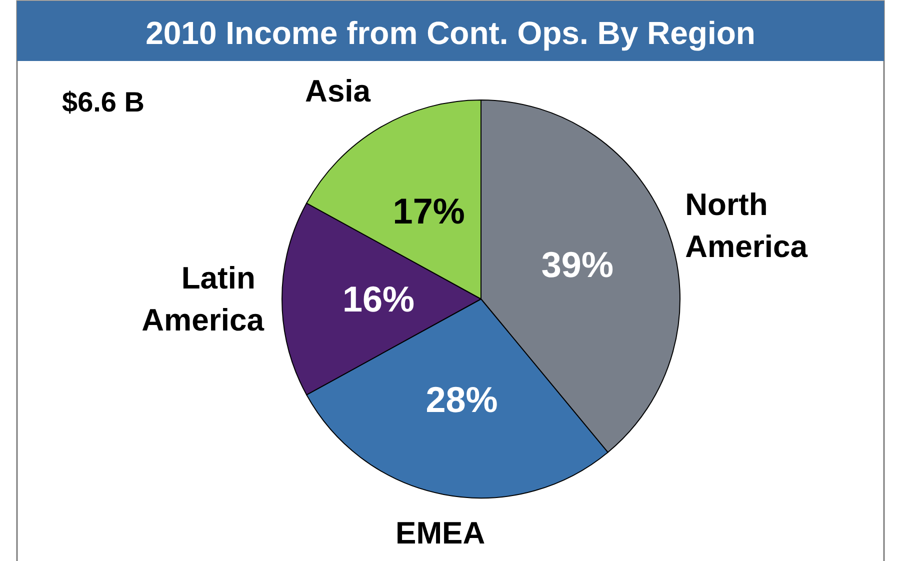 Image resolution: width=901 pixels, height=561 pixels. What do you see at coordinates (428, 211) in the screenshot?
I see `data-label: 17%` at bounding box center [428, 211].